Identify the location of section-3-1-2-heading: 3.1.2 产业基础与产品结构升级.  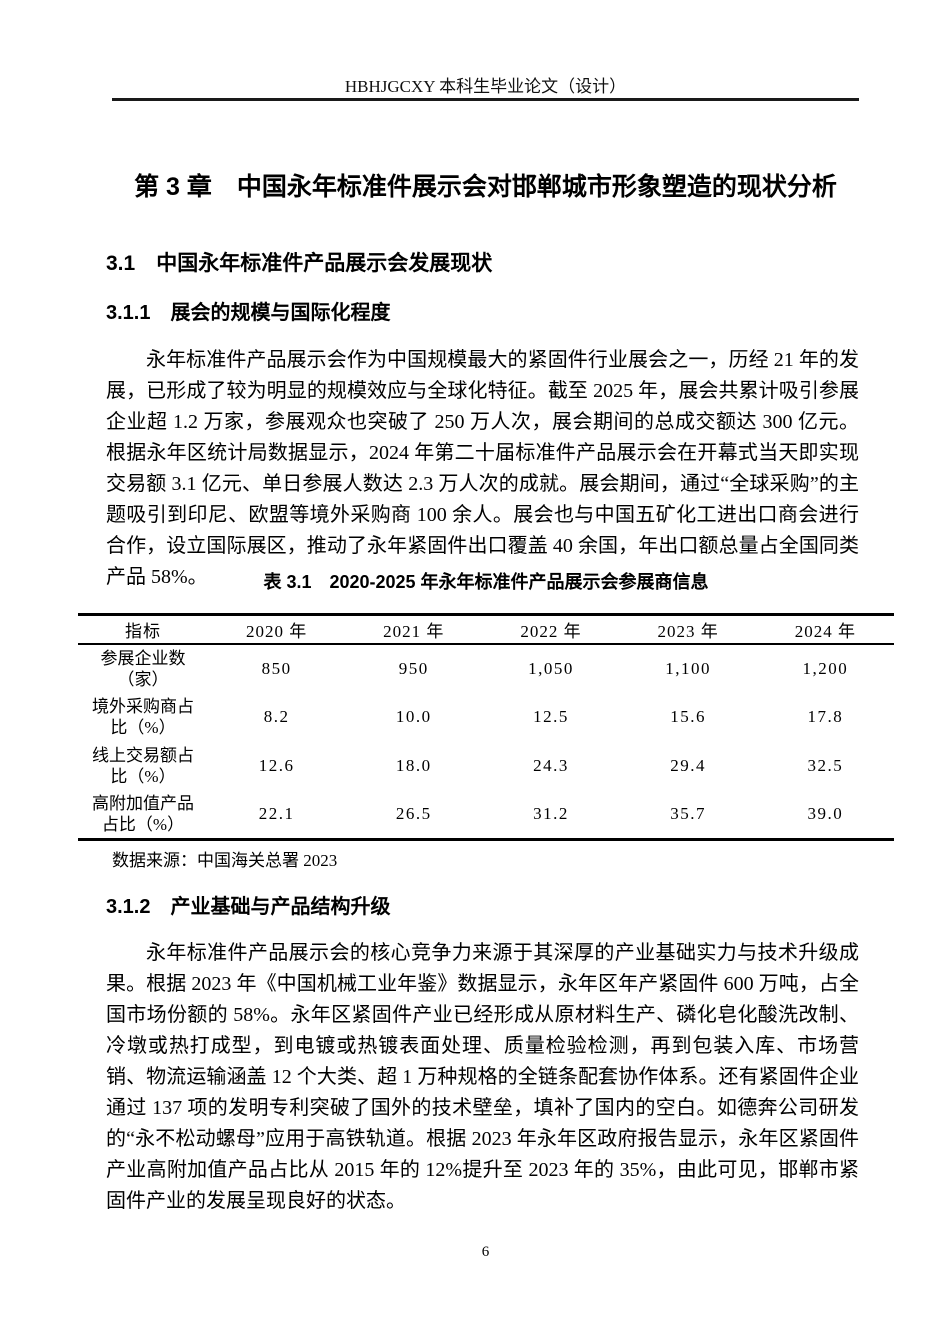
(248, 907).